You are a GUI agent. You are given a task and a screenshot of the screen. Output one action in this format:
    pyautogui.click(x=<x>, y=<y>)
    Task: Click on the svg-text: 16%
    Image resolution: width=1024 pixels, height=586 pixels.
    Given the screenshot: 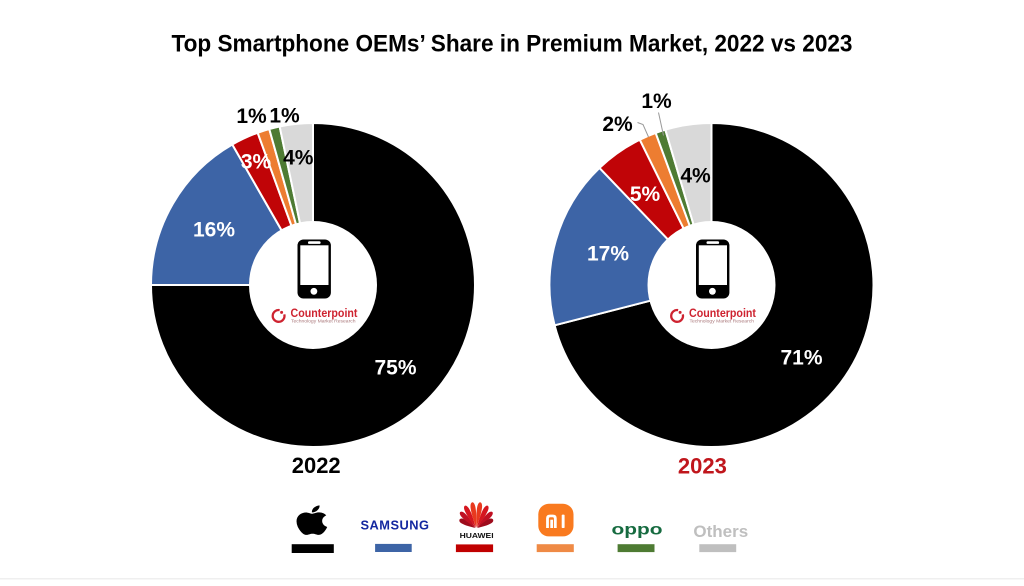 What is the action you would take?
    pyautogui.click(x=214, y=230)
    